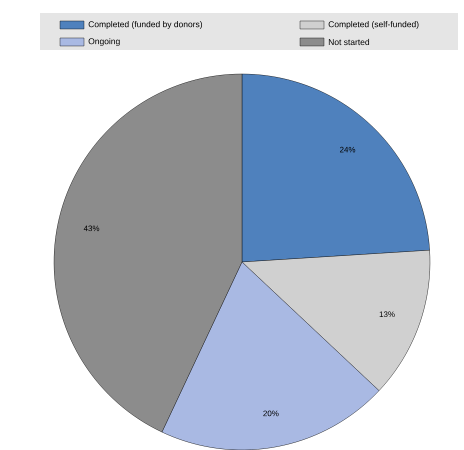  What do you see at coordinates (104, 42) in the screenshot?
I see `legend-label: Ongoing` at bounding box center [104, 42].